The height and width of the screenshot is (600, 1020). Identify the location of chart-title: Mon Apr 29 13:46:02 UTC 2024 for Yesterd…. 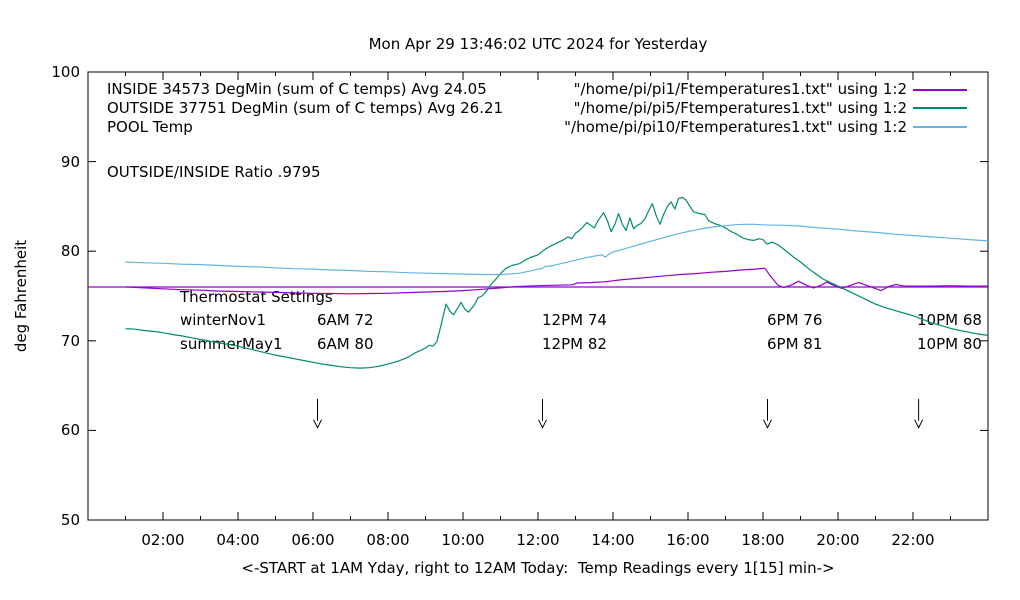
(538, 44).